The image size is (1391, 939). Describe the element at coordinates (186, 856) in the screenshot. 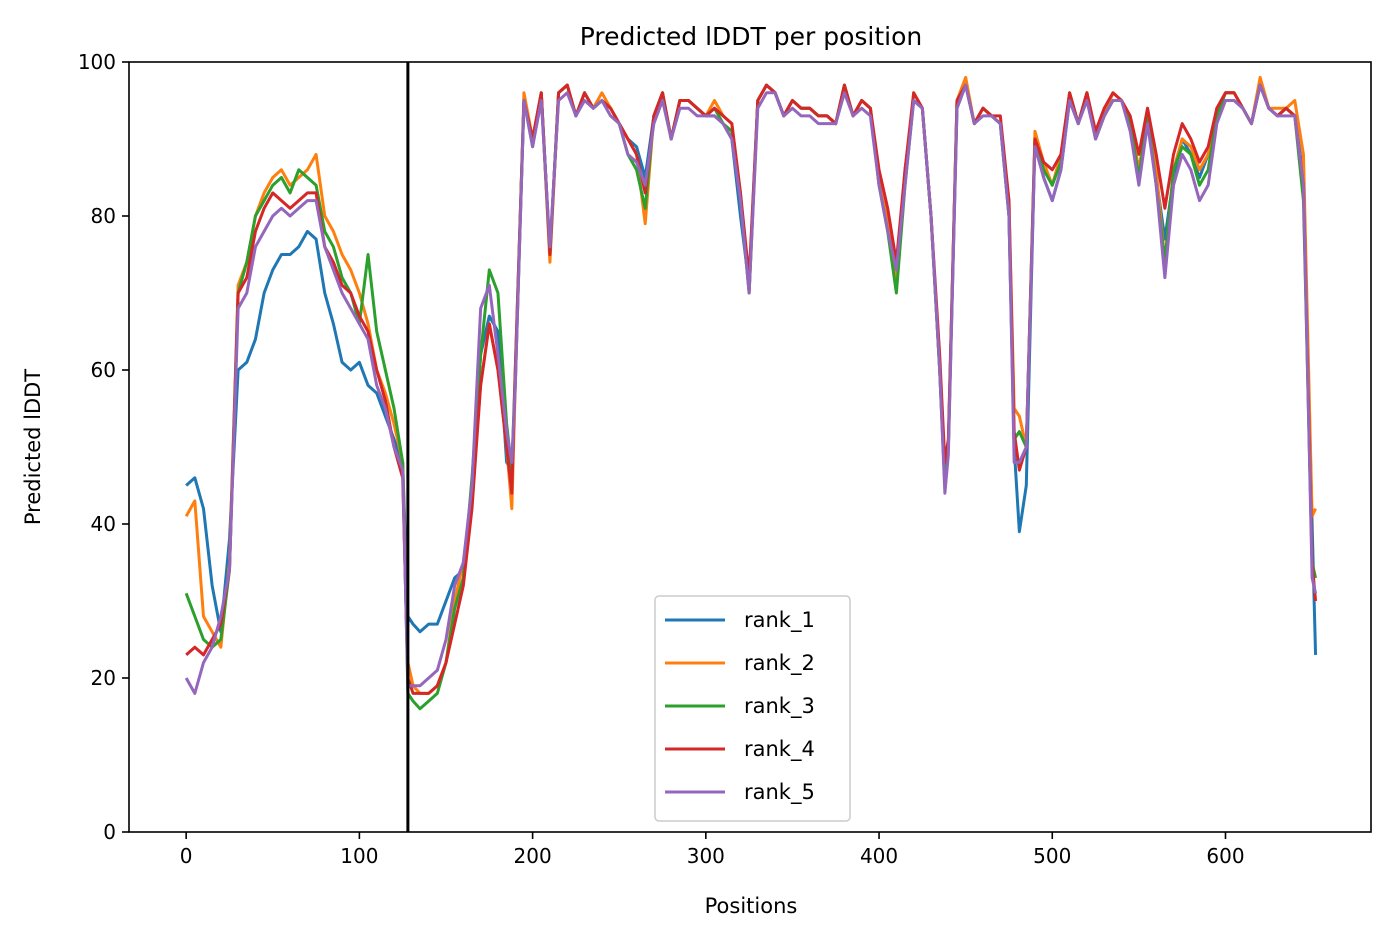

I see `x-tick-label: 0` at that location.